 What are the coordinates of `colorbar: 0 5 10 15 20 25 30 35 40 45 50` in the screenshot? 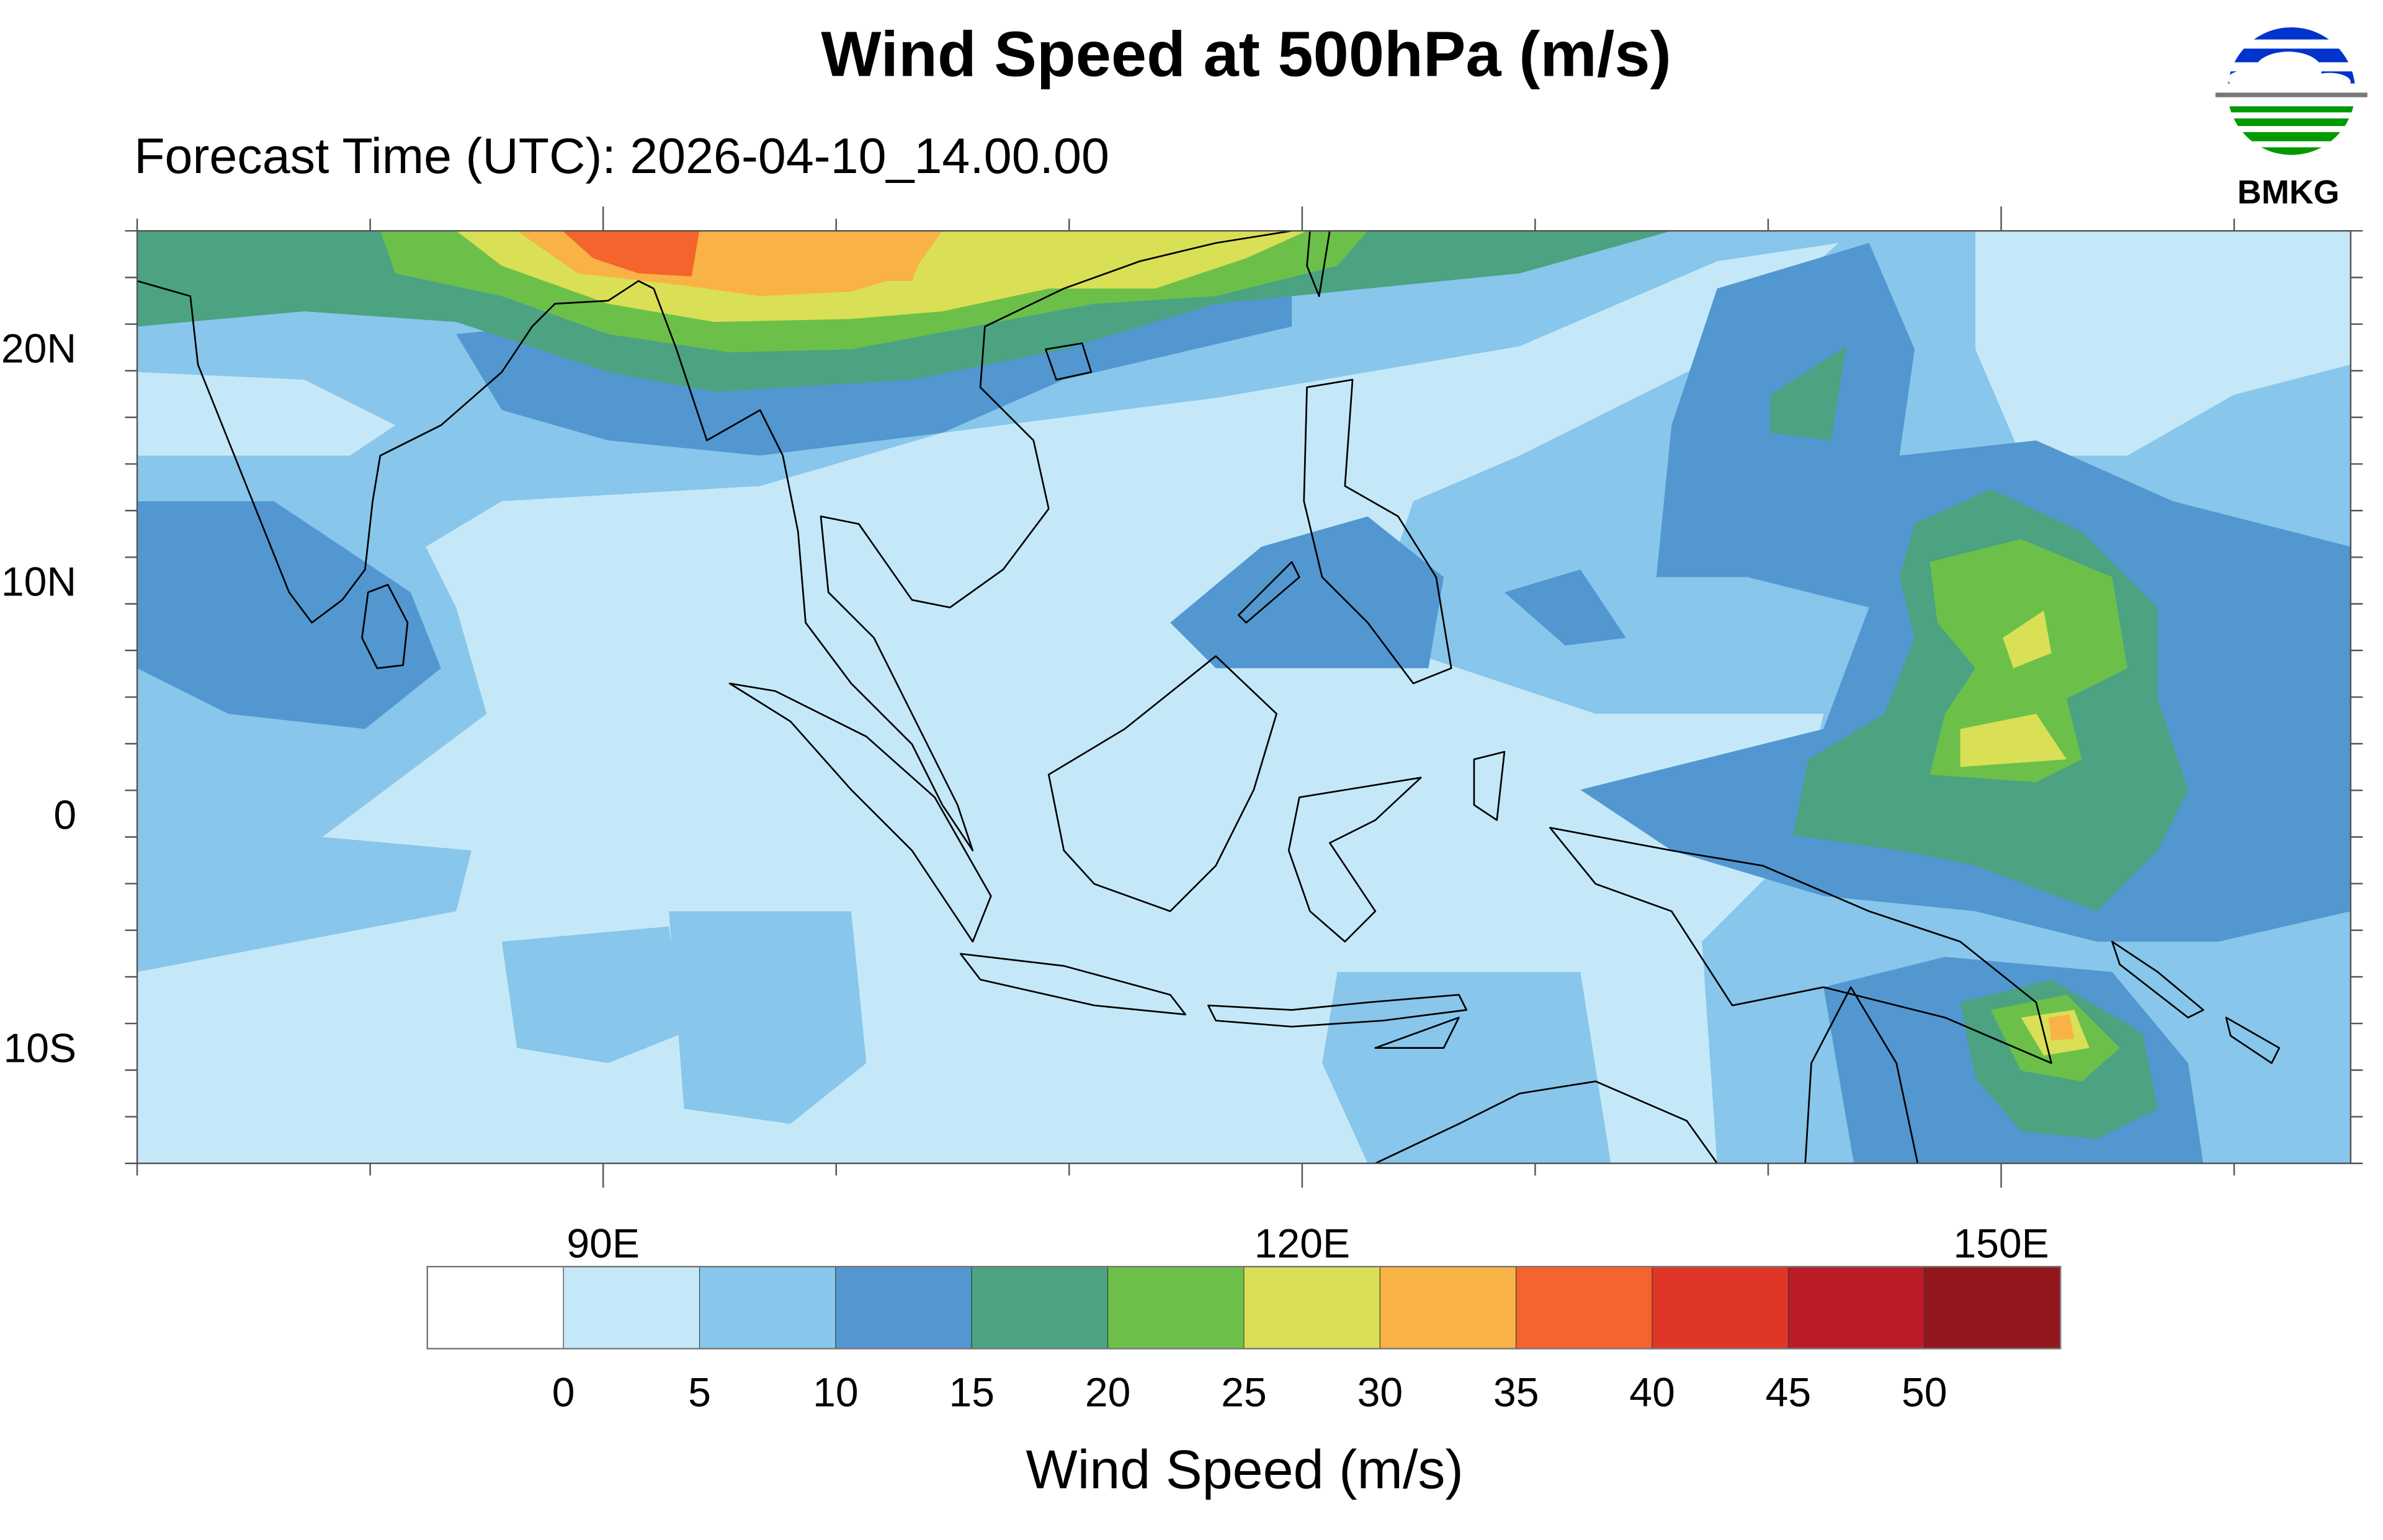 It's located at (1244, 1341).